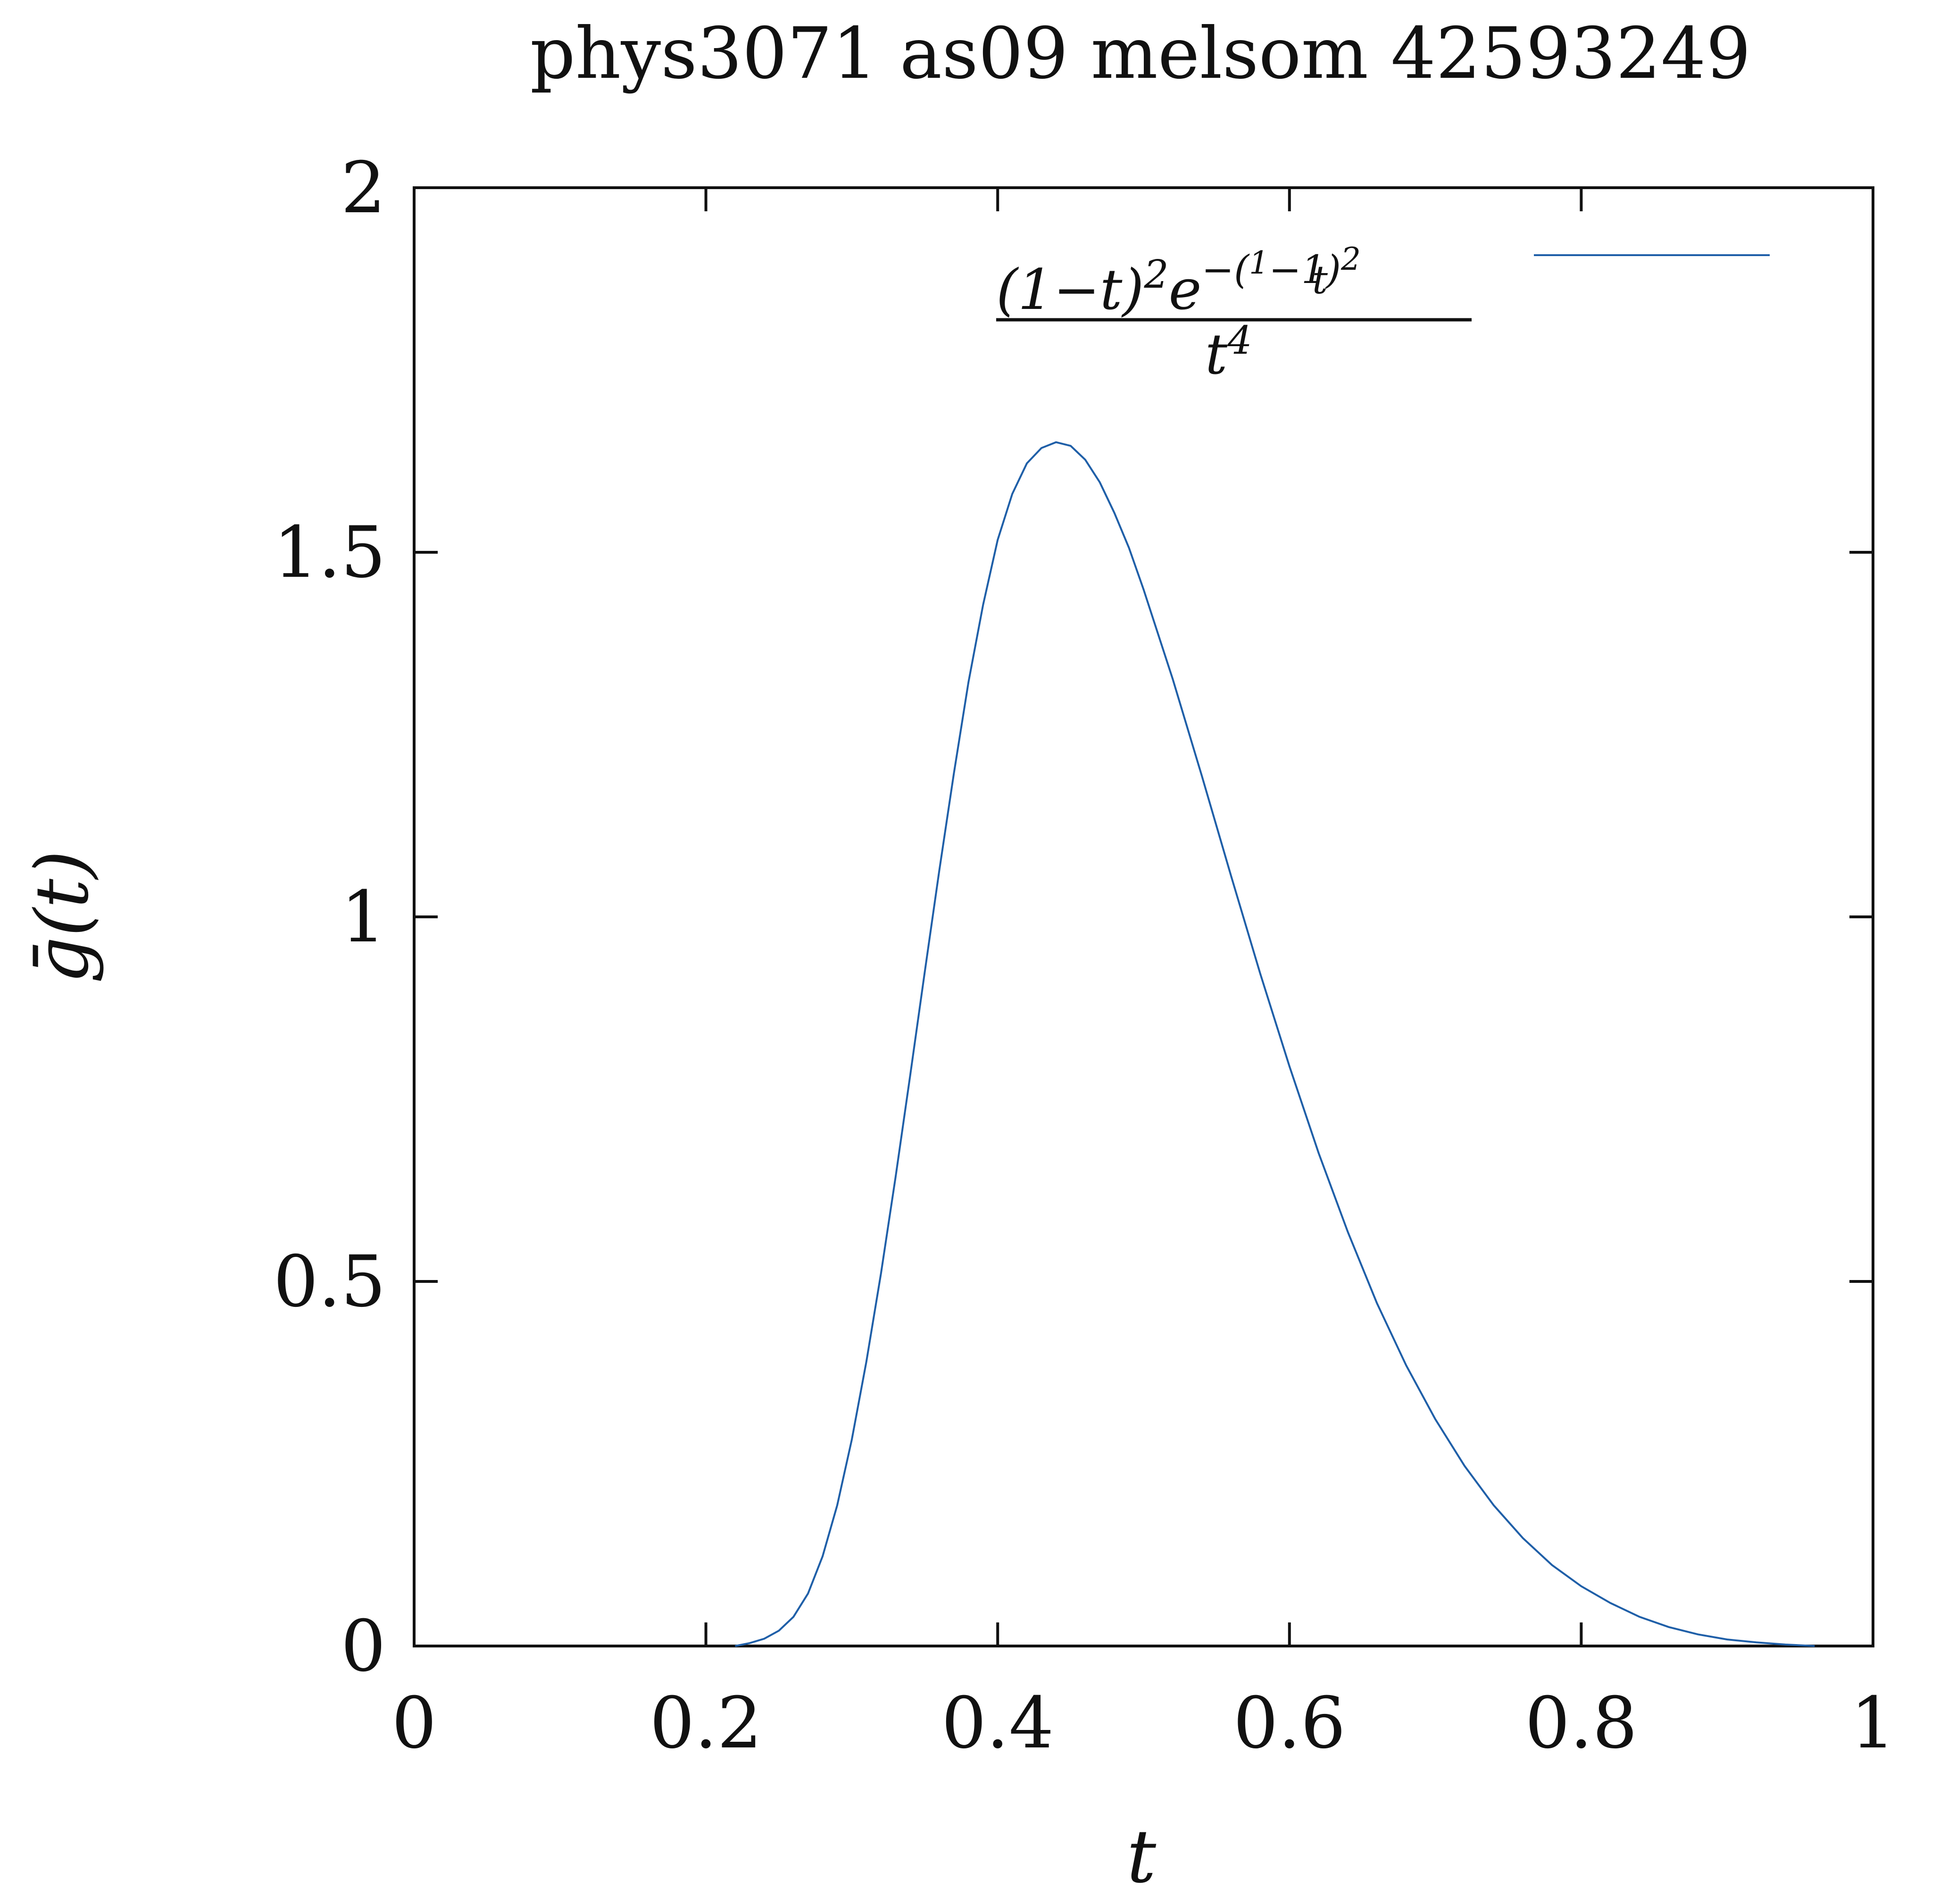  Describe the element at coordinates (413, 1723) in the screenshot. I see `x-tick-label: 0` at that location.